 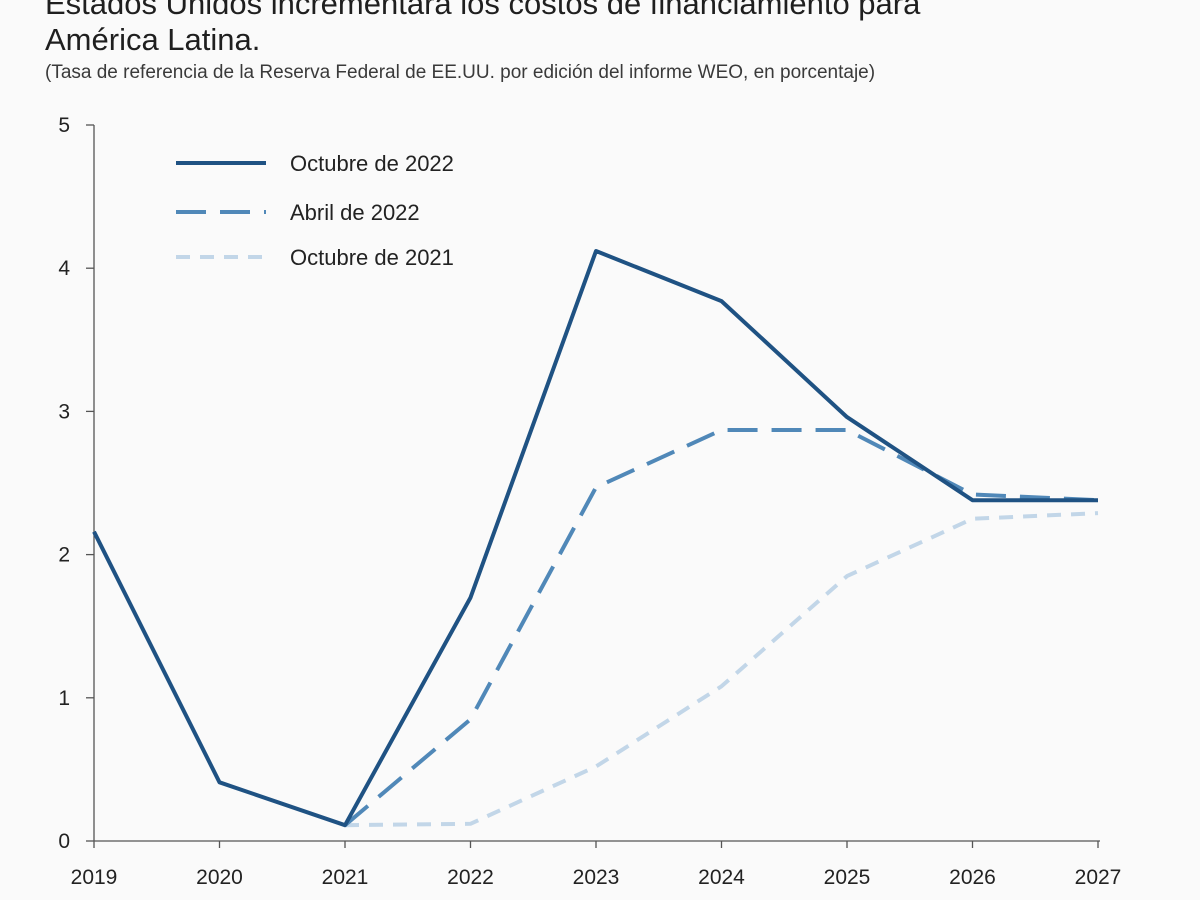 What do you see at coordinates (219, 877) in the screenshot?
I see `x-tick-label: 2020` at bounding box center [219, 877].